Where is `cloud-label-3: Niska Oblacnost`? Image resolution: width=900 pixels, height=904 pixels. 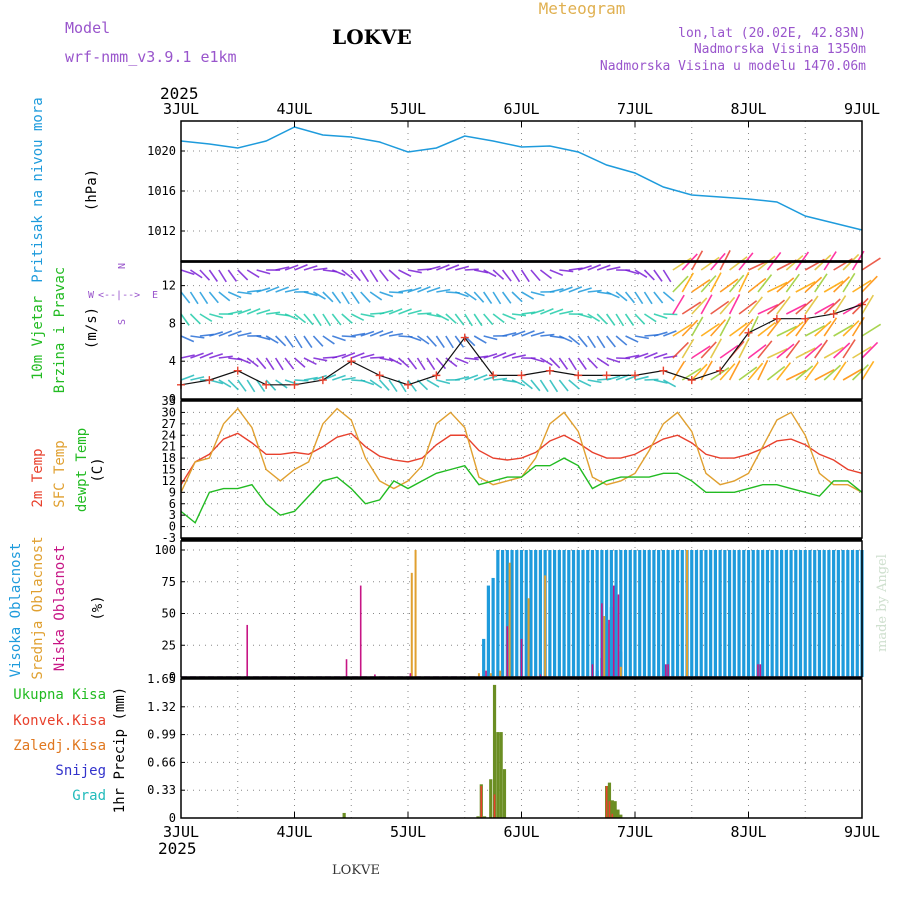 cloud-label-3: Niska Oblacnost is located at coordinates (60, 608).